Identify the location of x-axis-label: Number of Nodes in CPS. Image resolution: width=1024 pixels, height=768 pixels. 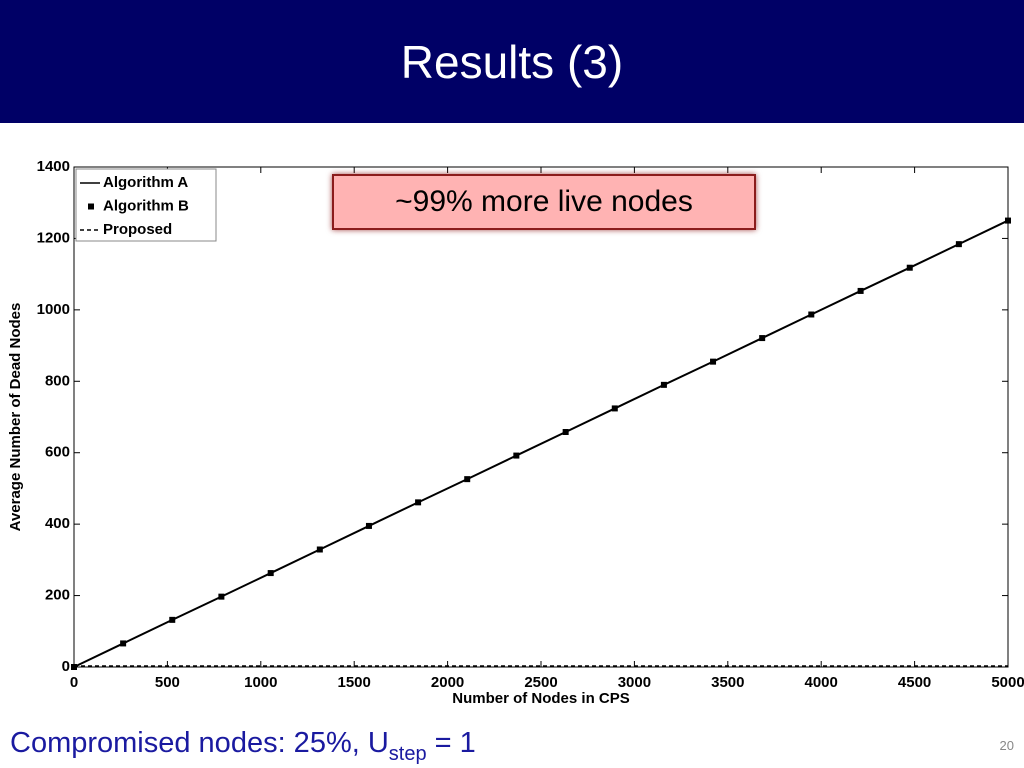
(541, 698).